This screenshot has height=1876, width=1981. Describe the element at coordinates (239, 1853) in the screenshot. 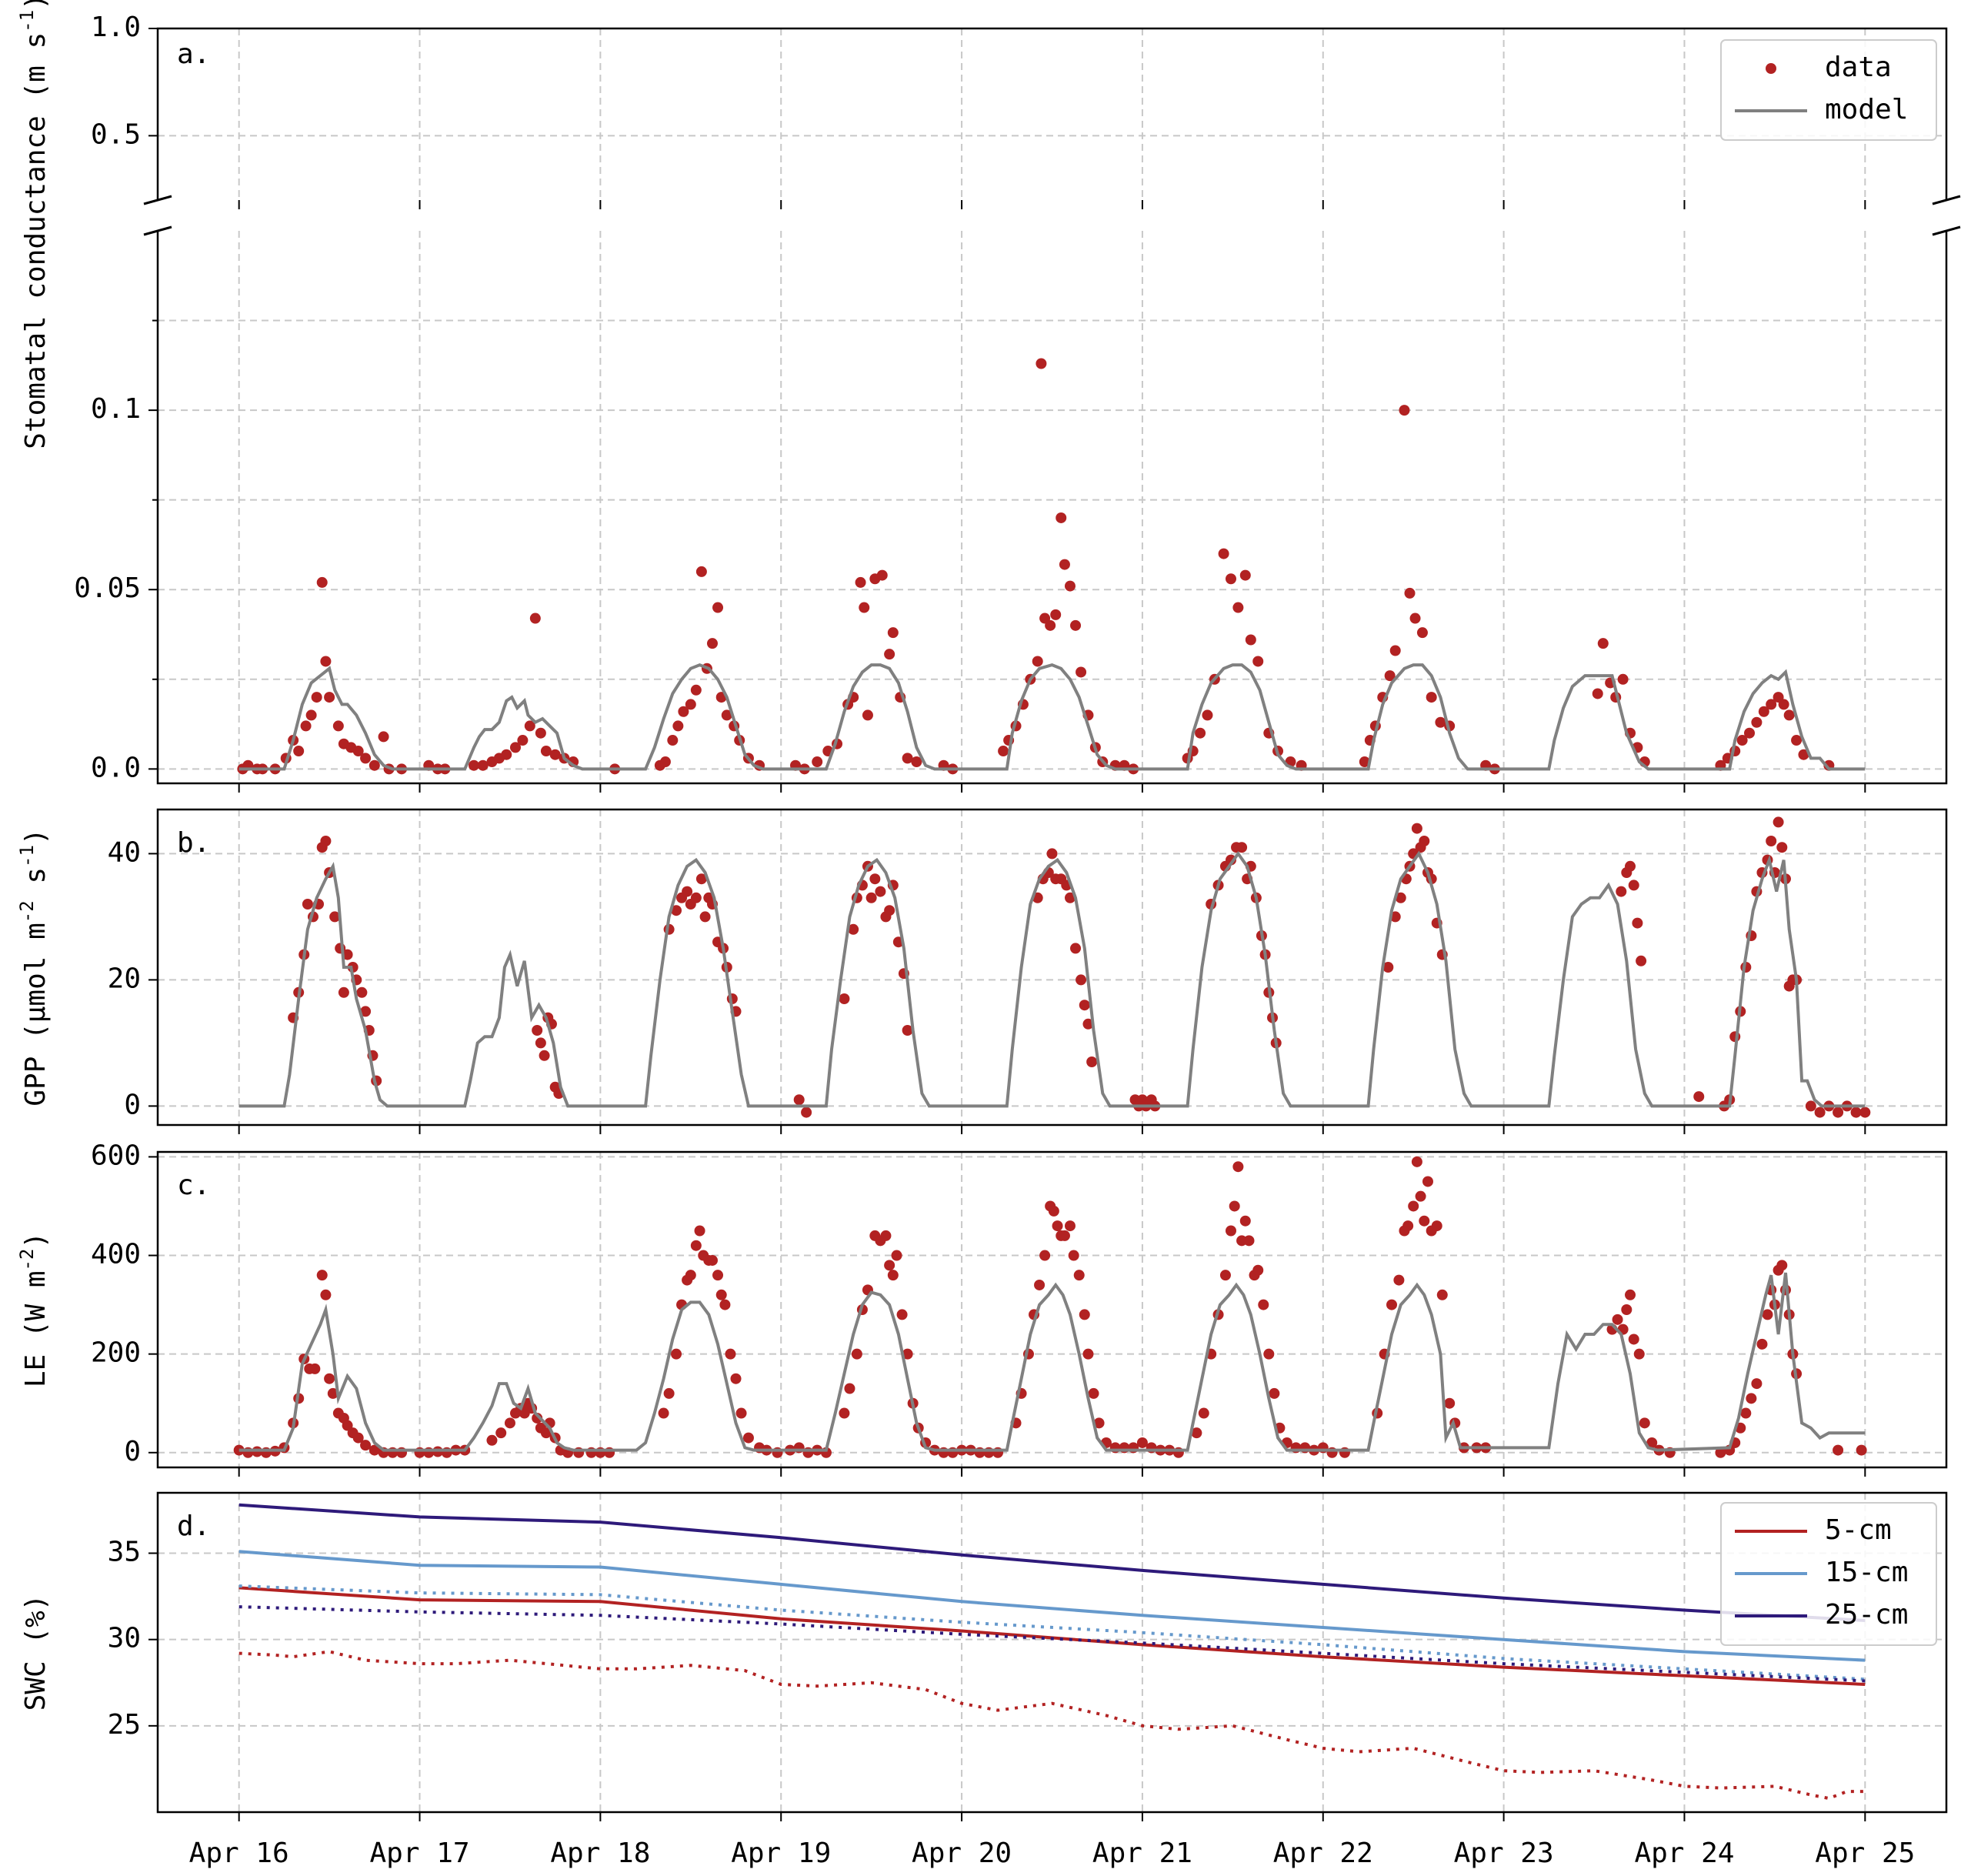

I see `x-tick-label: Apr 16` at that location.